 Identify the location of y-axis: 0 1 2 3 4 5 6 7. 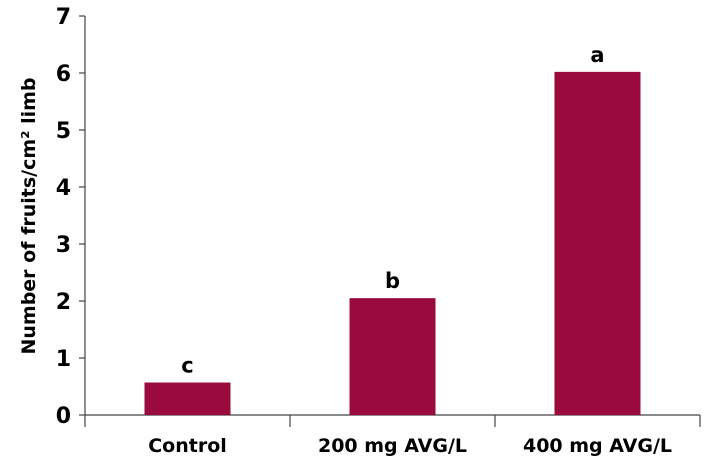
(71, 217).